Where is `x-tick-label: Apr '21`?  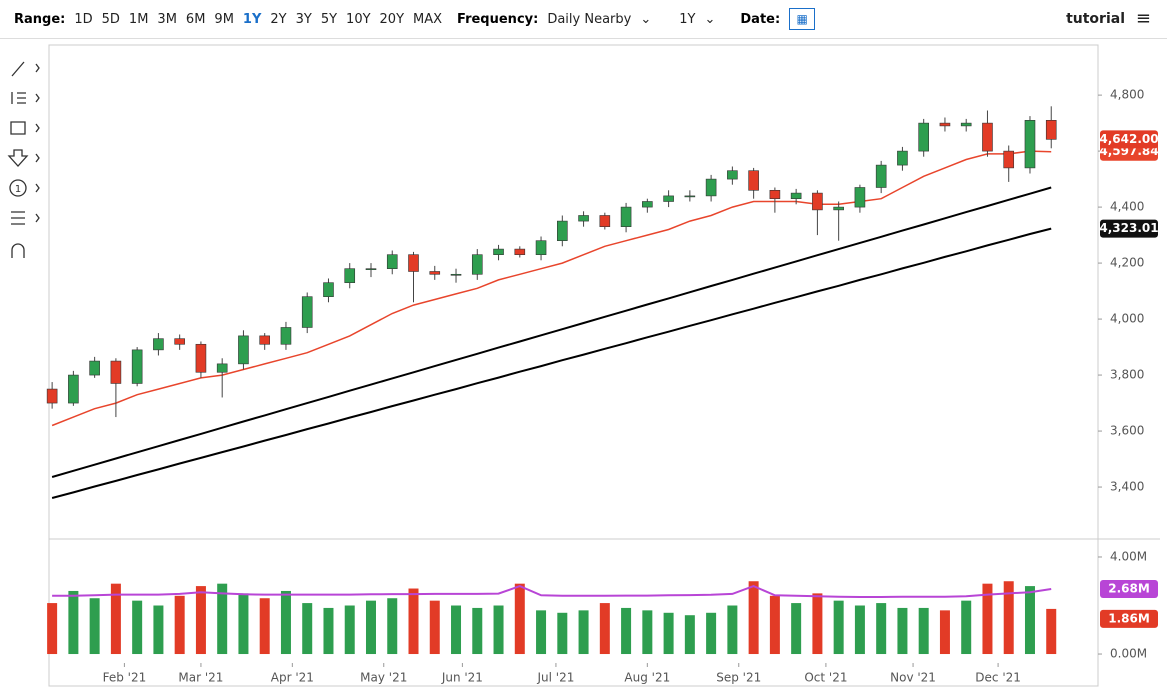 x-tick-label: Apr '21 is located at coordinates (292, 678).